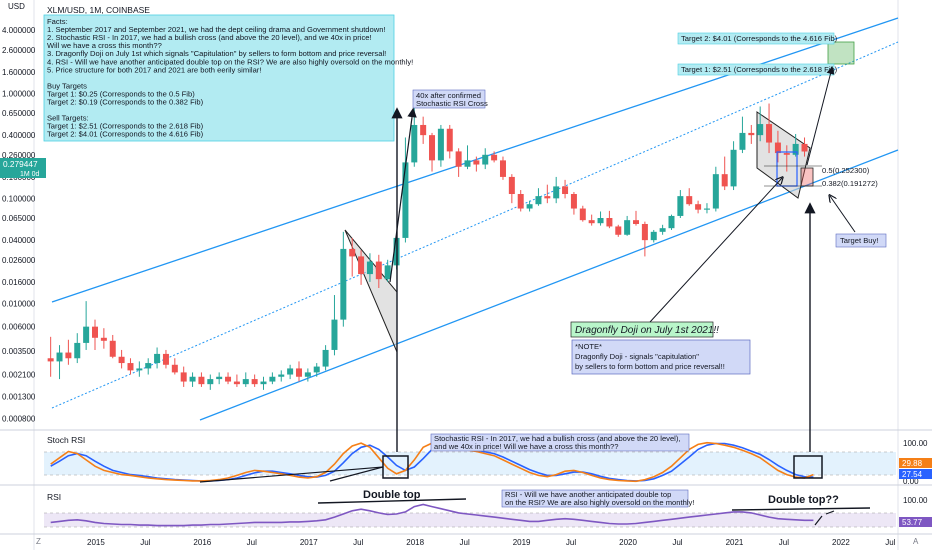  Describe the element at coordinates (915, 443) in the screenshot. I see `stoch-top-label: 100.00` at that location.